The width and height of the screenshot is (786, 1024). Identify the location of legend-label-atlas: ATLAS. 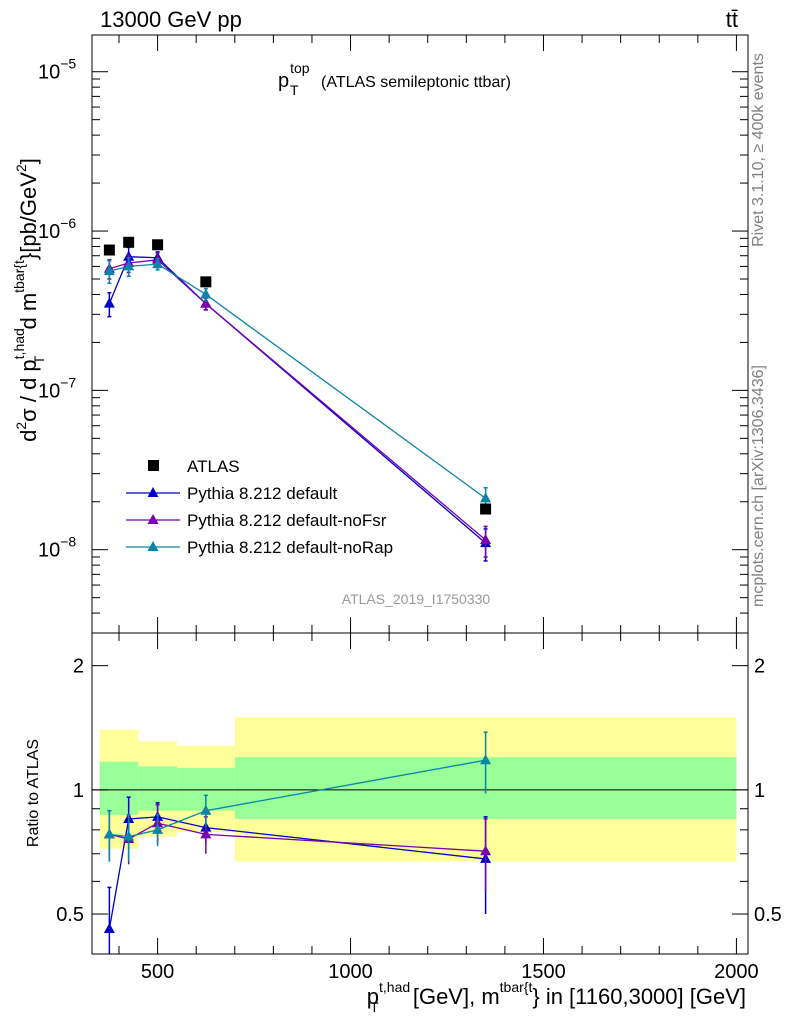
(213, 466).